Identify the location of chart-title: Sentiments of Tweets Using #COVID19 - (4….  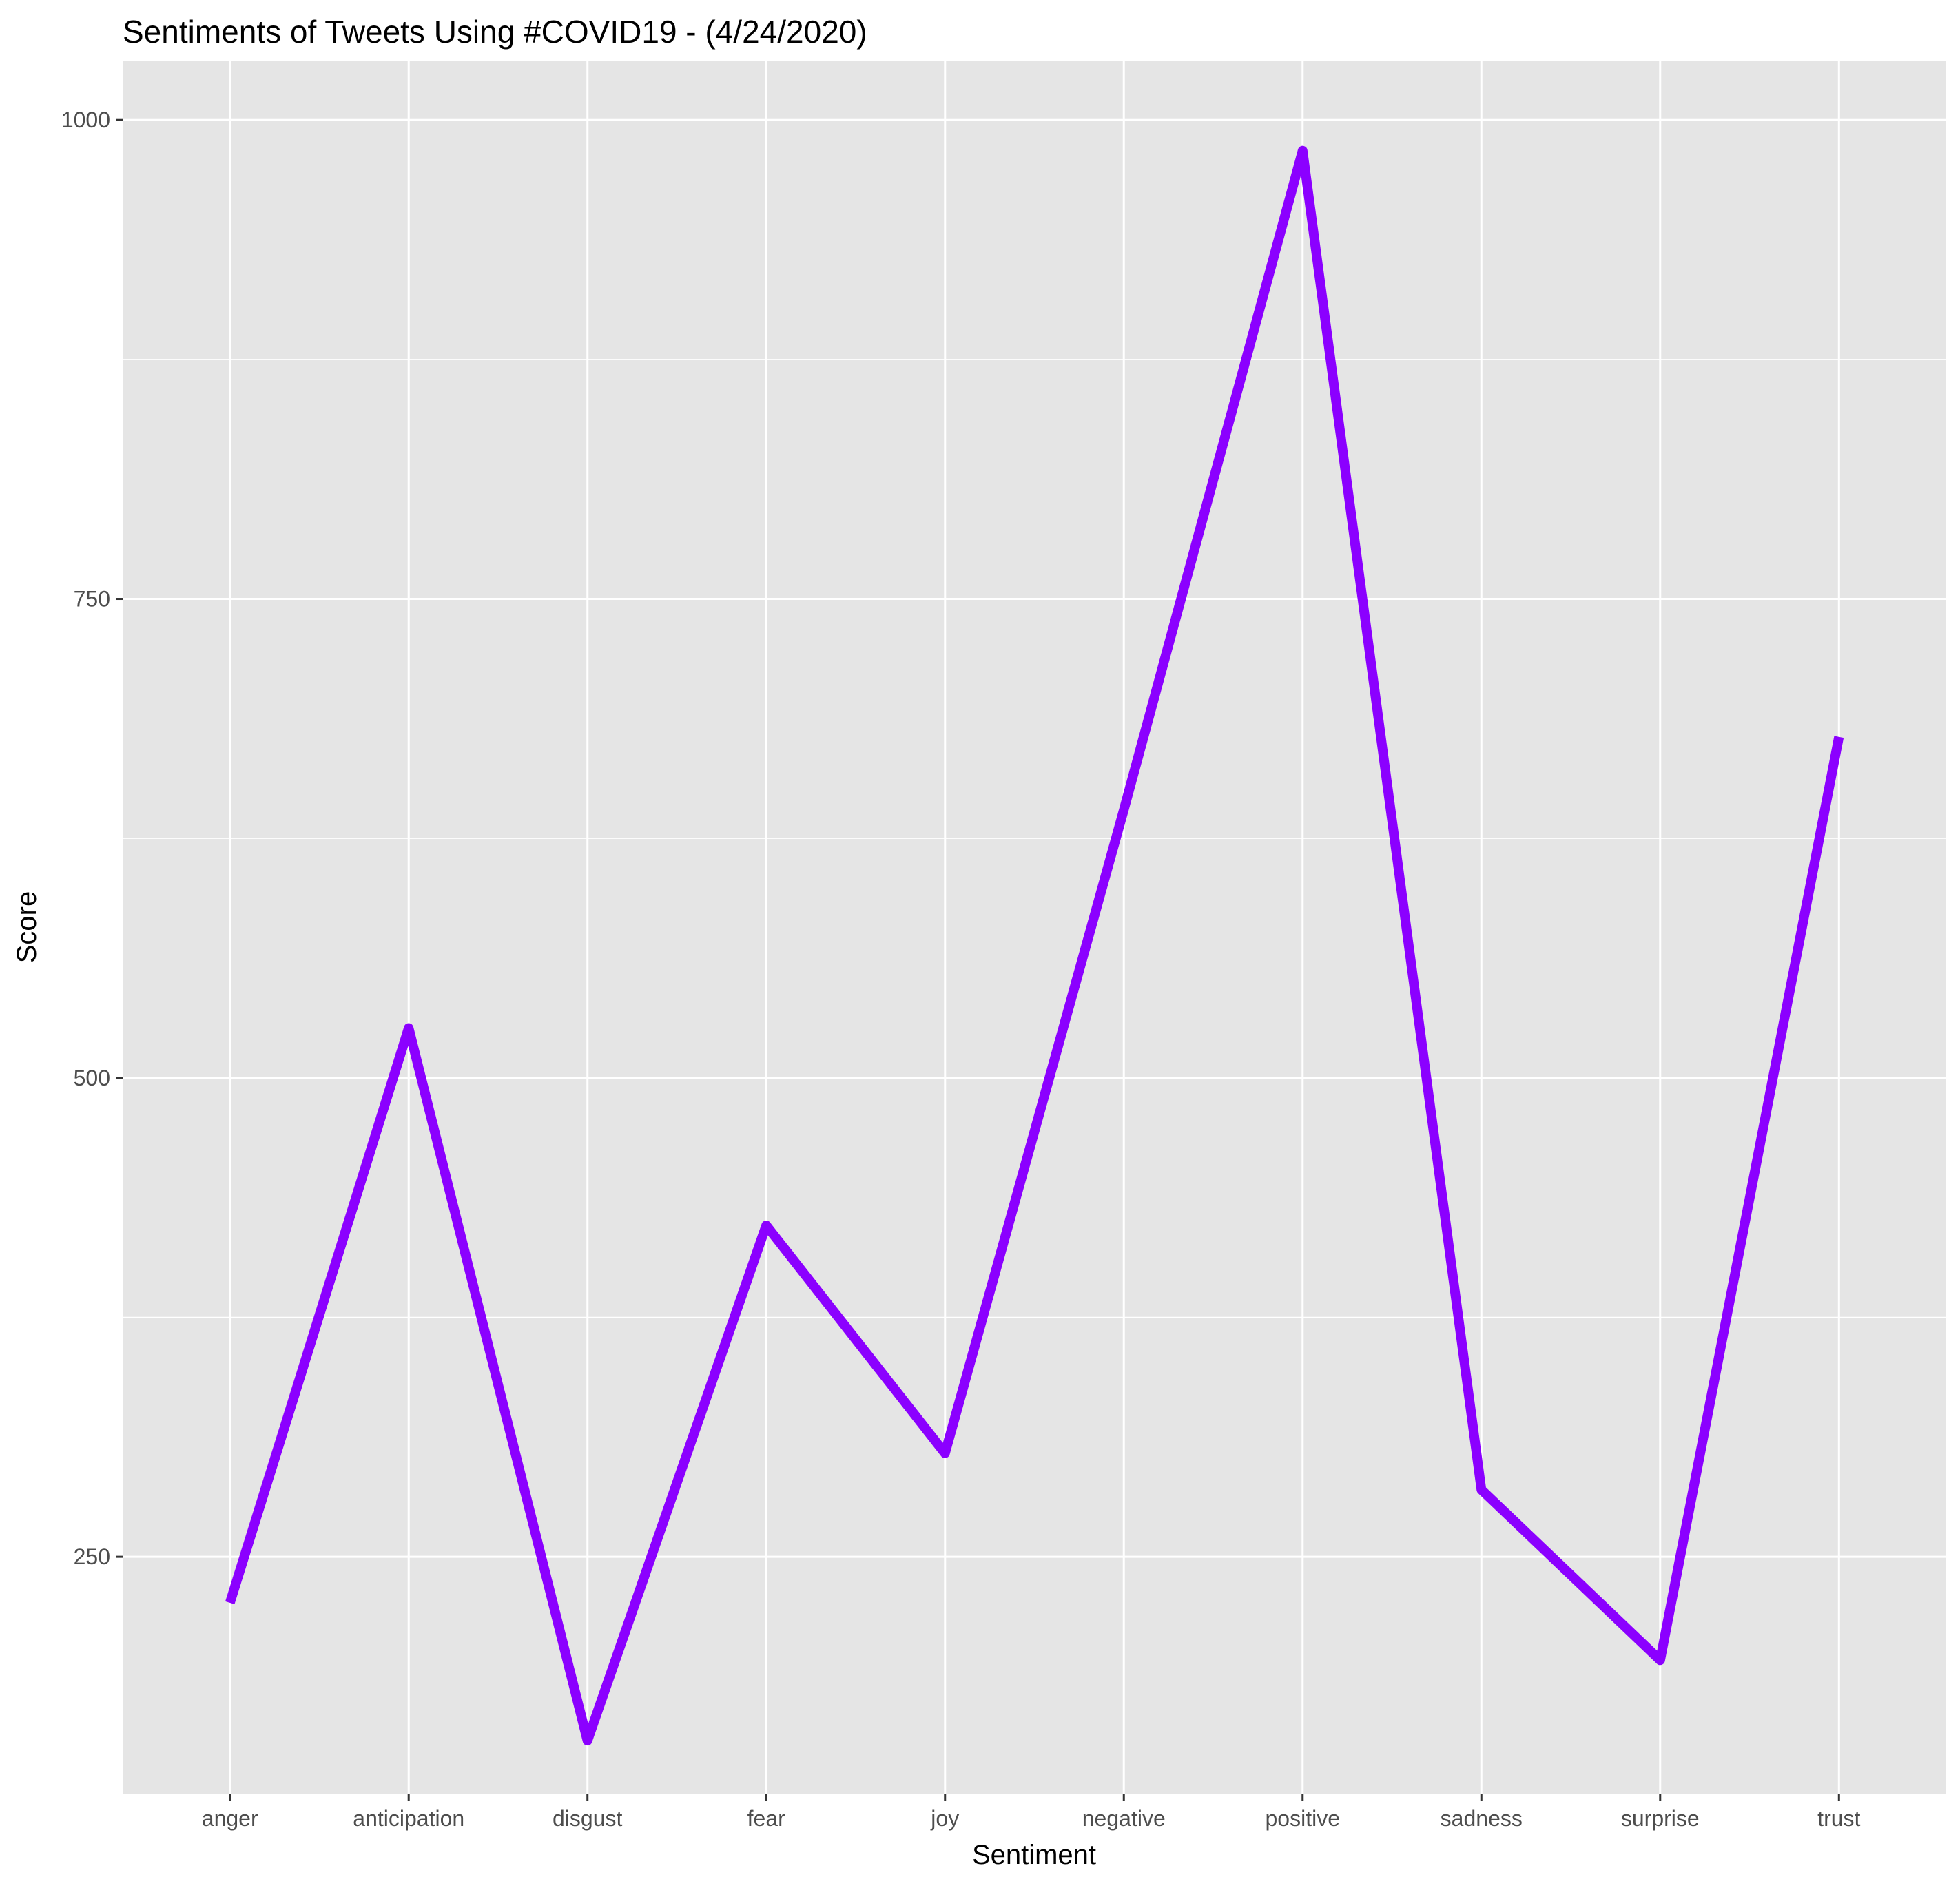
(495, 32).